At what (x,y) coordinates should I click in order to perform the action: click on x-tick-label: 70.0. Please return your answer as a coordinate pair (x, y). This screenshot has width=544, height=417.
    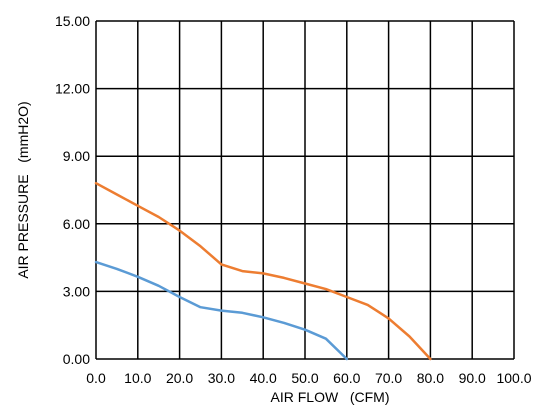
    Looking at the image, I should click on (388, 378).